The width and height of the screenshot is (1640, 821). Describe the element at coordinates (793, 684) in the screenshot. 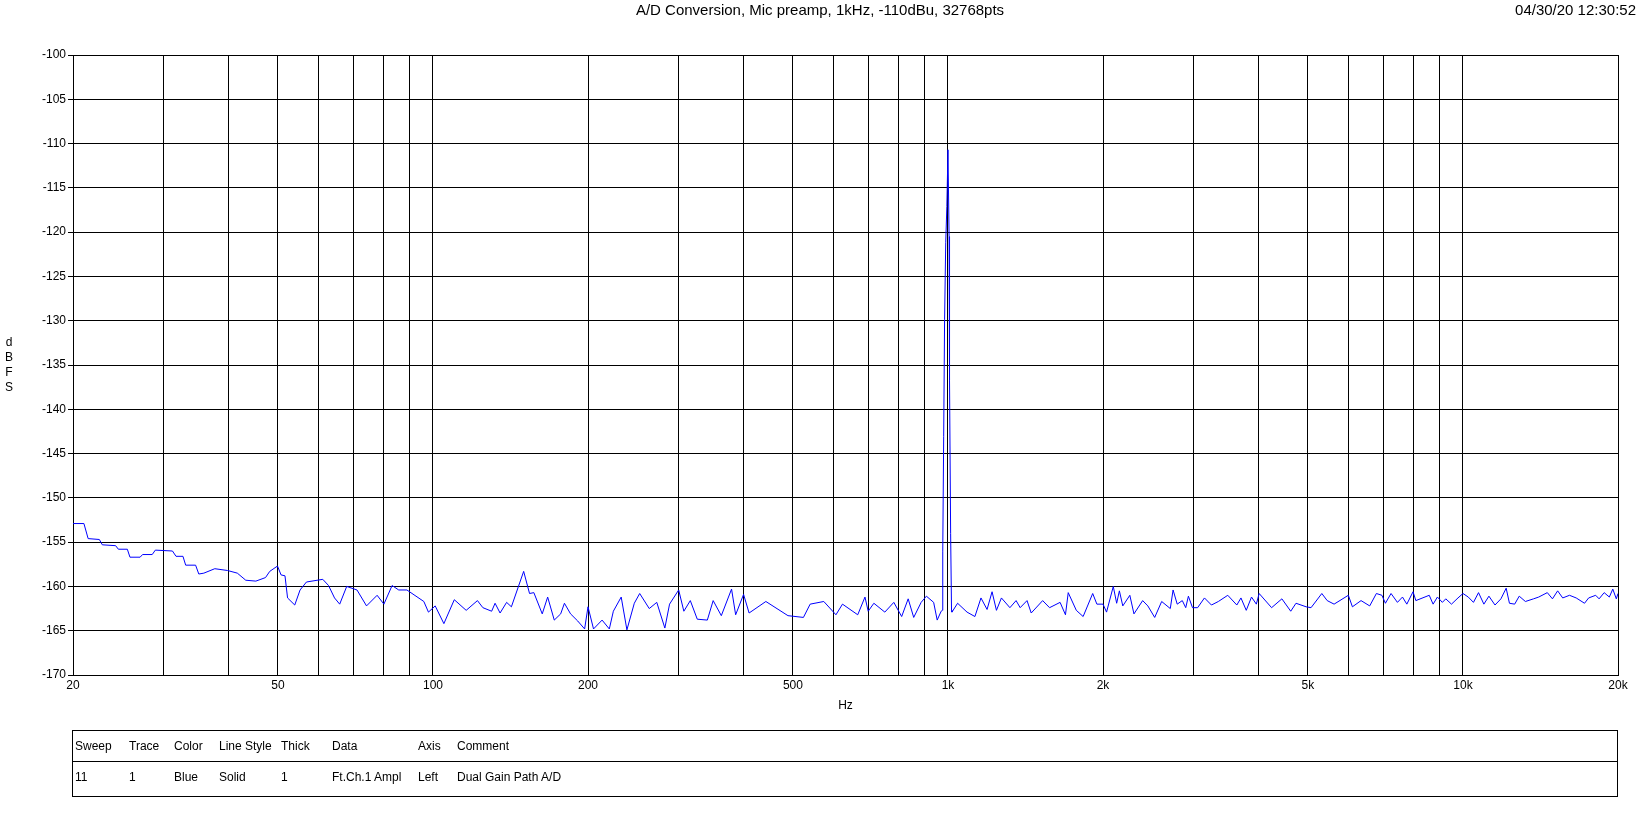

I see `x-tick-label: 500` at that location.